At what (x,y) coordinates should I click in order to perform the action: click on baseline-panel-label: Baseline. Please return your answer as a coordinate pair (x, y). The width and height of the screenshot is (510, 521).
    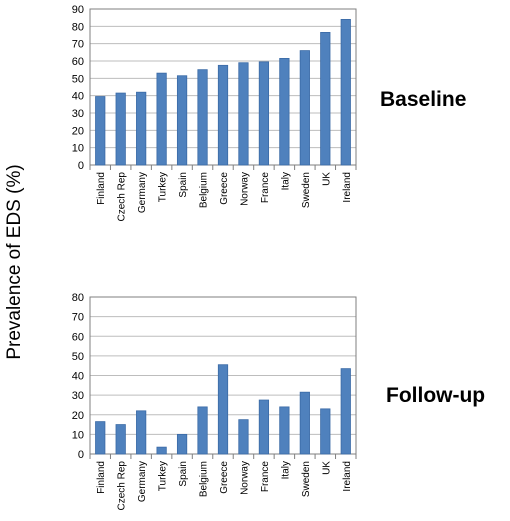
    Looking at the image, I should click on (423, 99).